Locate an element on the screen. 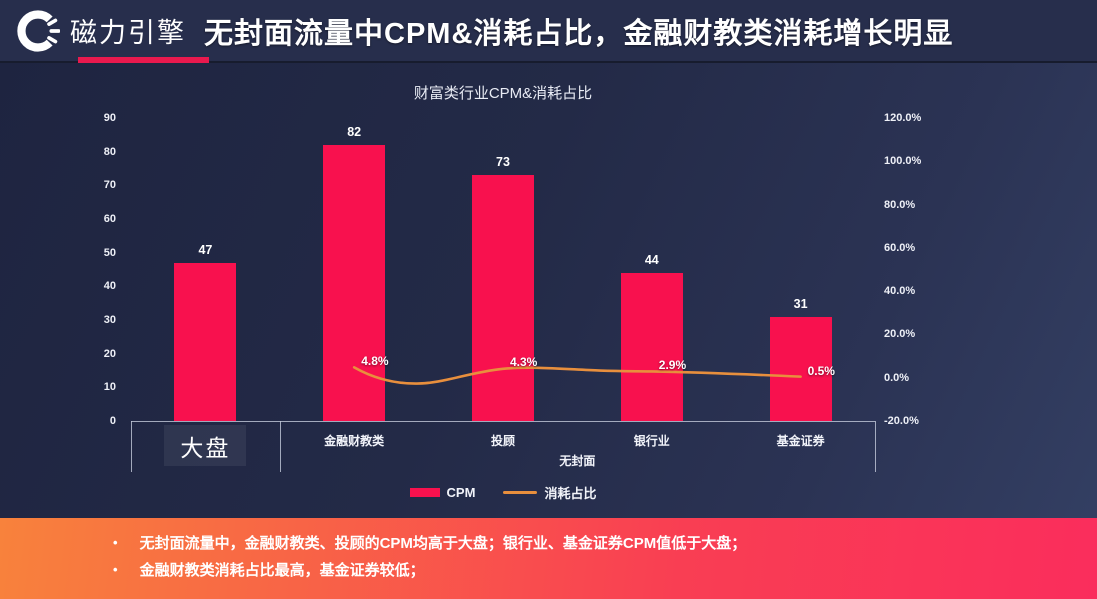 This screenshot has width=1097, height=599. y-axis-right-tick: 120.0% is located at coordinates (903, 118).